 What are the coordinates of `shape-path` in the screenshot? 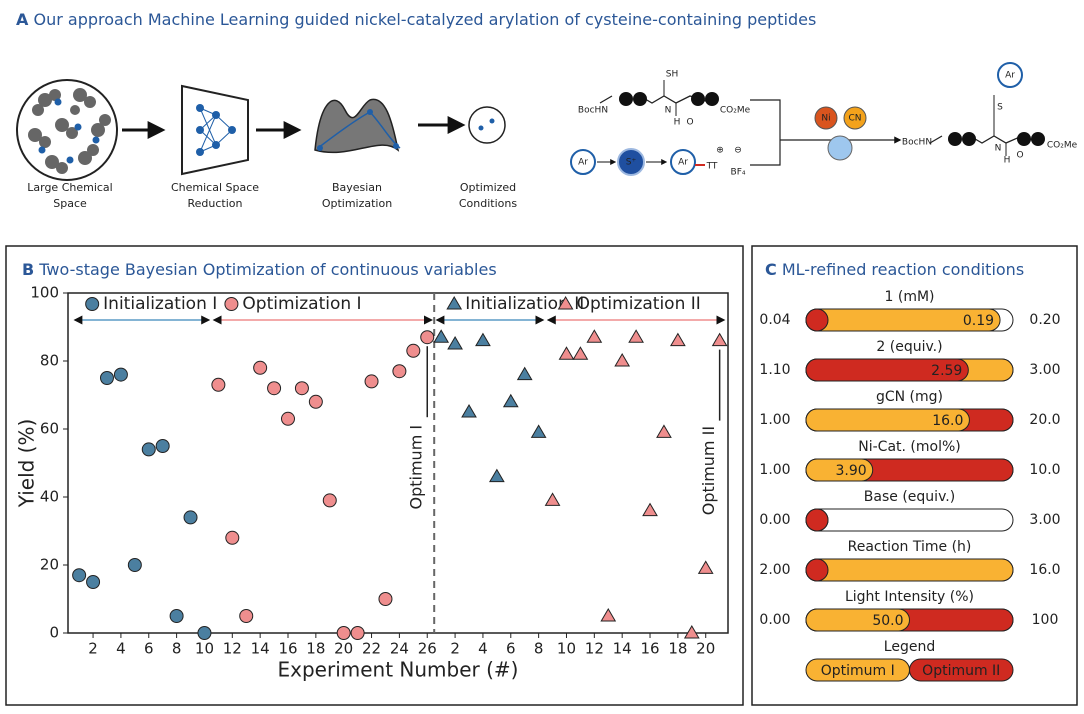 It's located at (357, 126).